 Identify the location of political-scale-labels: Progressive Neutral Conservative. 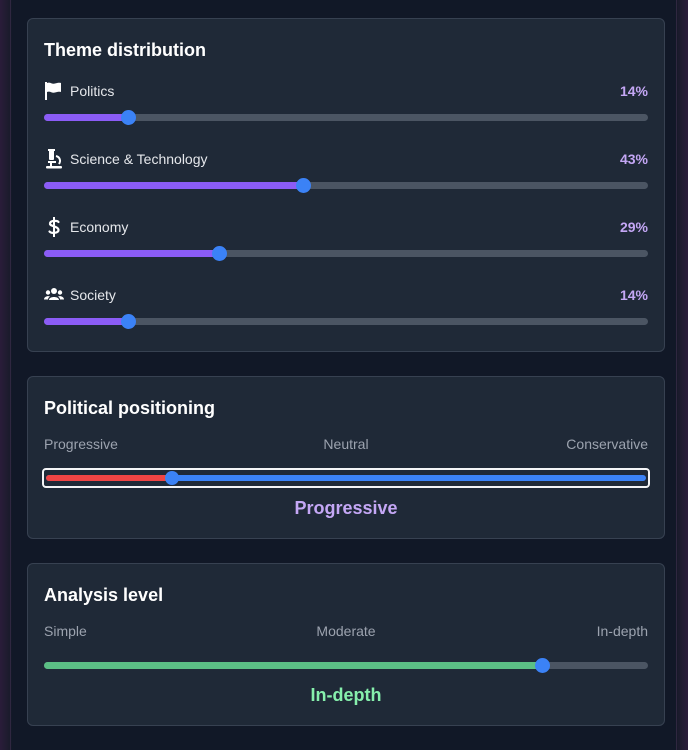
(346, 445).